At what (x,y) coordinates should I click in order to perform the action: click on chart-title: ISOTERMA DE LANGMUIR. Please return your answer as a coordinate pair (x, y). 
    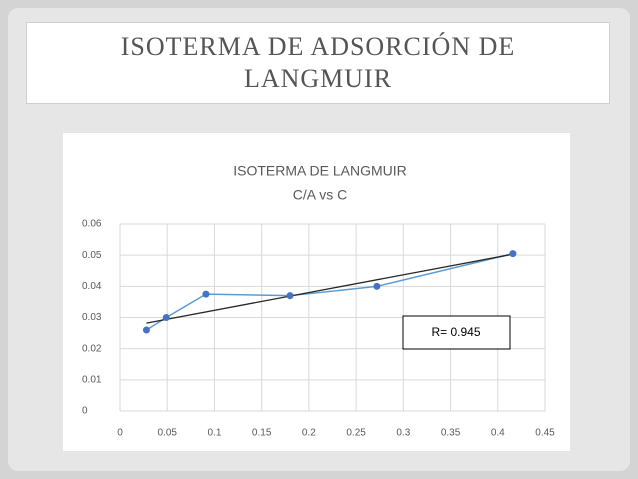
    Looking at the image, I should click on (319, 171).